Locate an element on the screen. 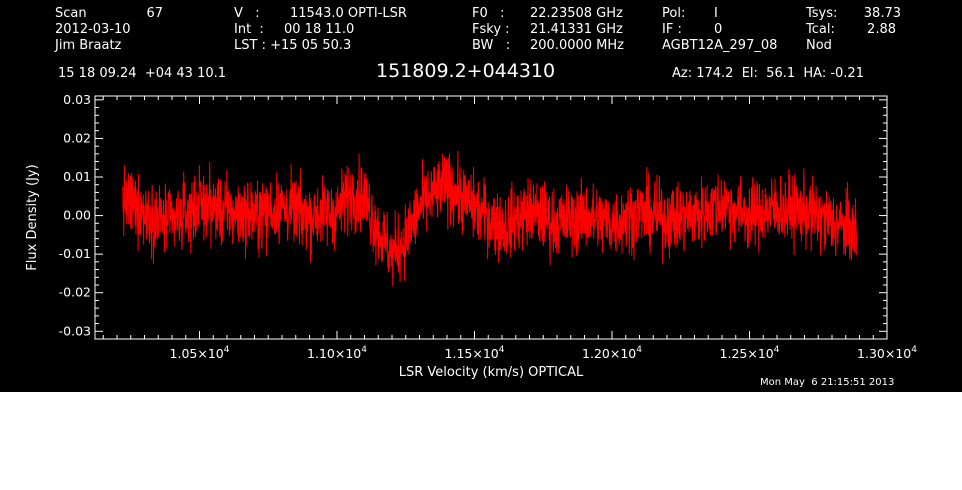 This screenshot has width=962, height=490. f0-value: 22.23508 GHz is located at coordinates (576, 13).